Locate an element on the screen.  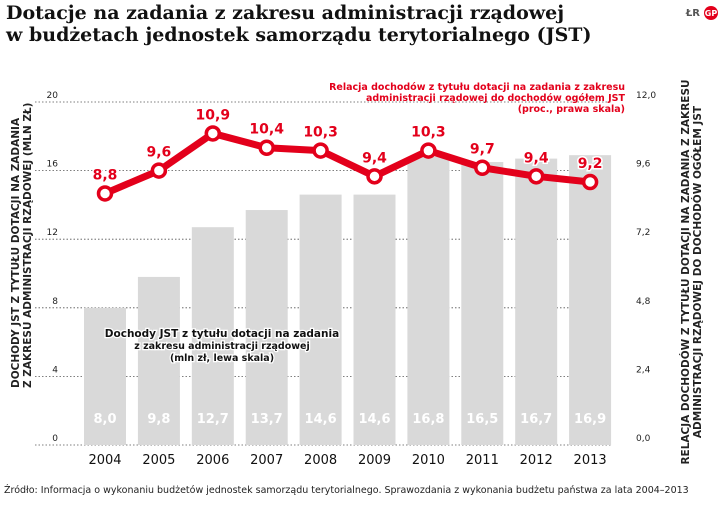
logo-text: ŁR is located at coordinates (692, 13).